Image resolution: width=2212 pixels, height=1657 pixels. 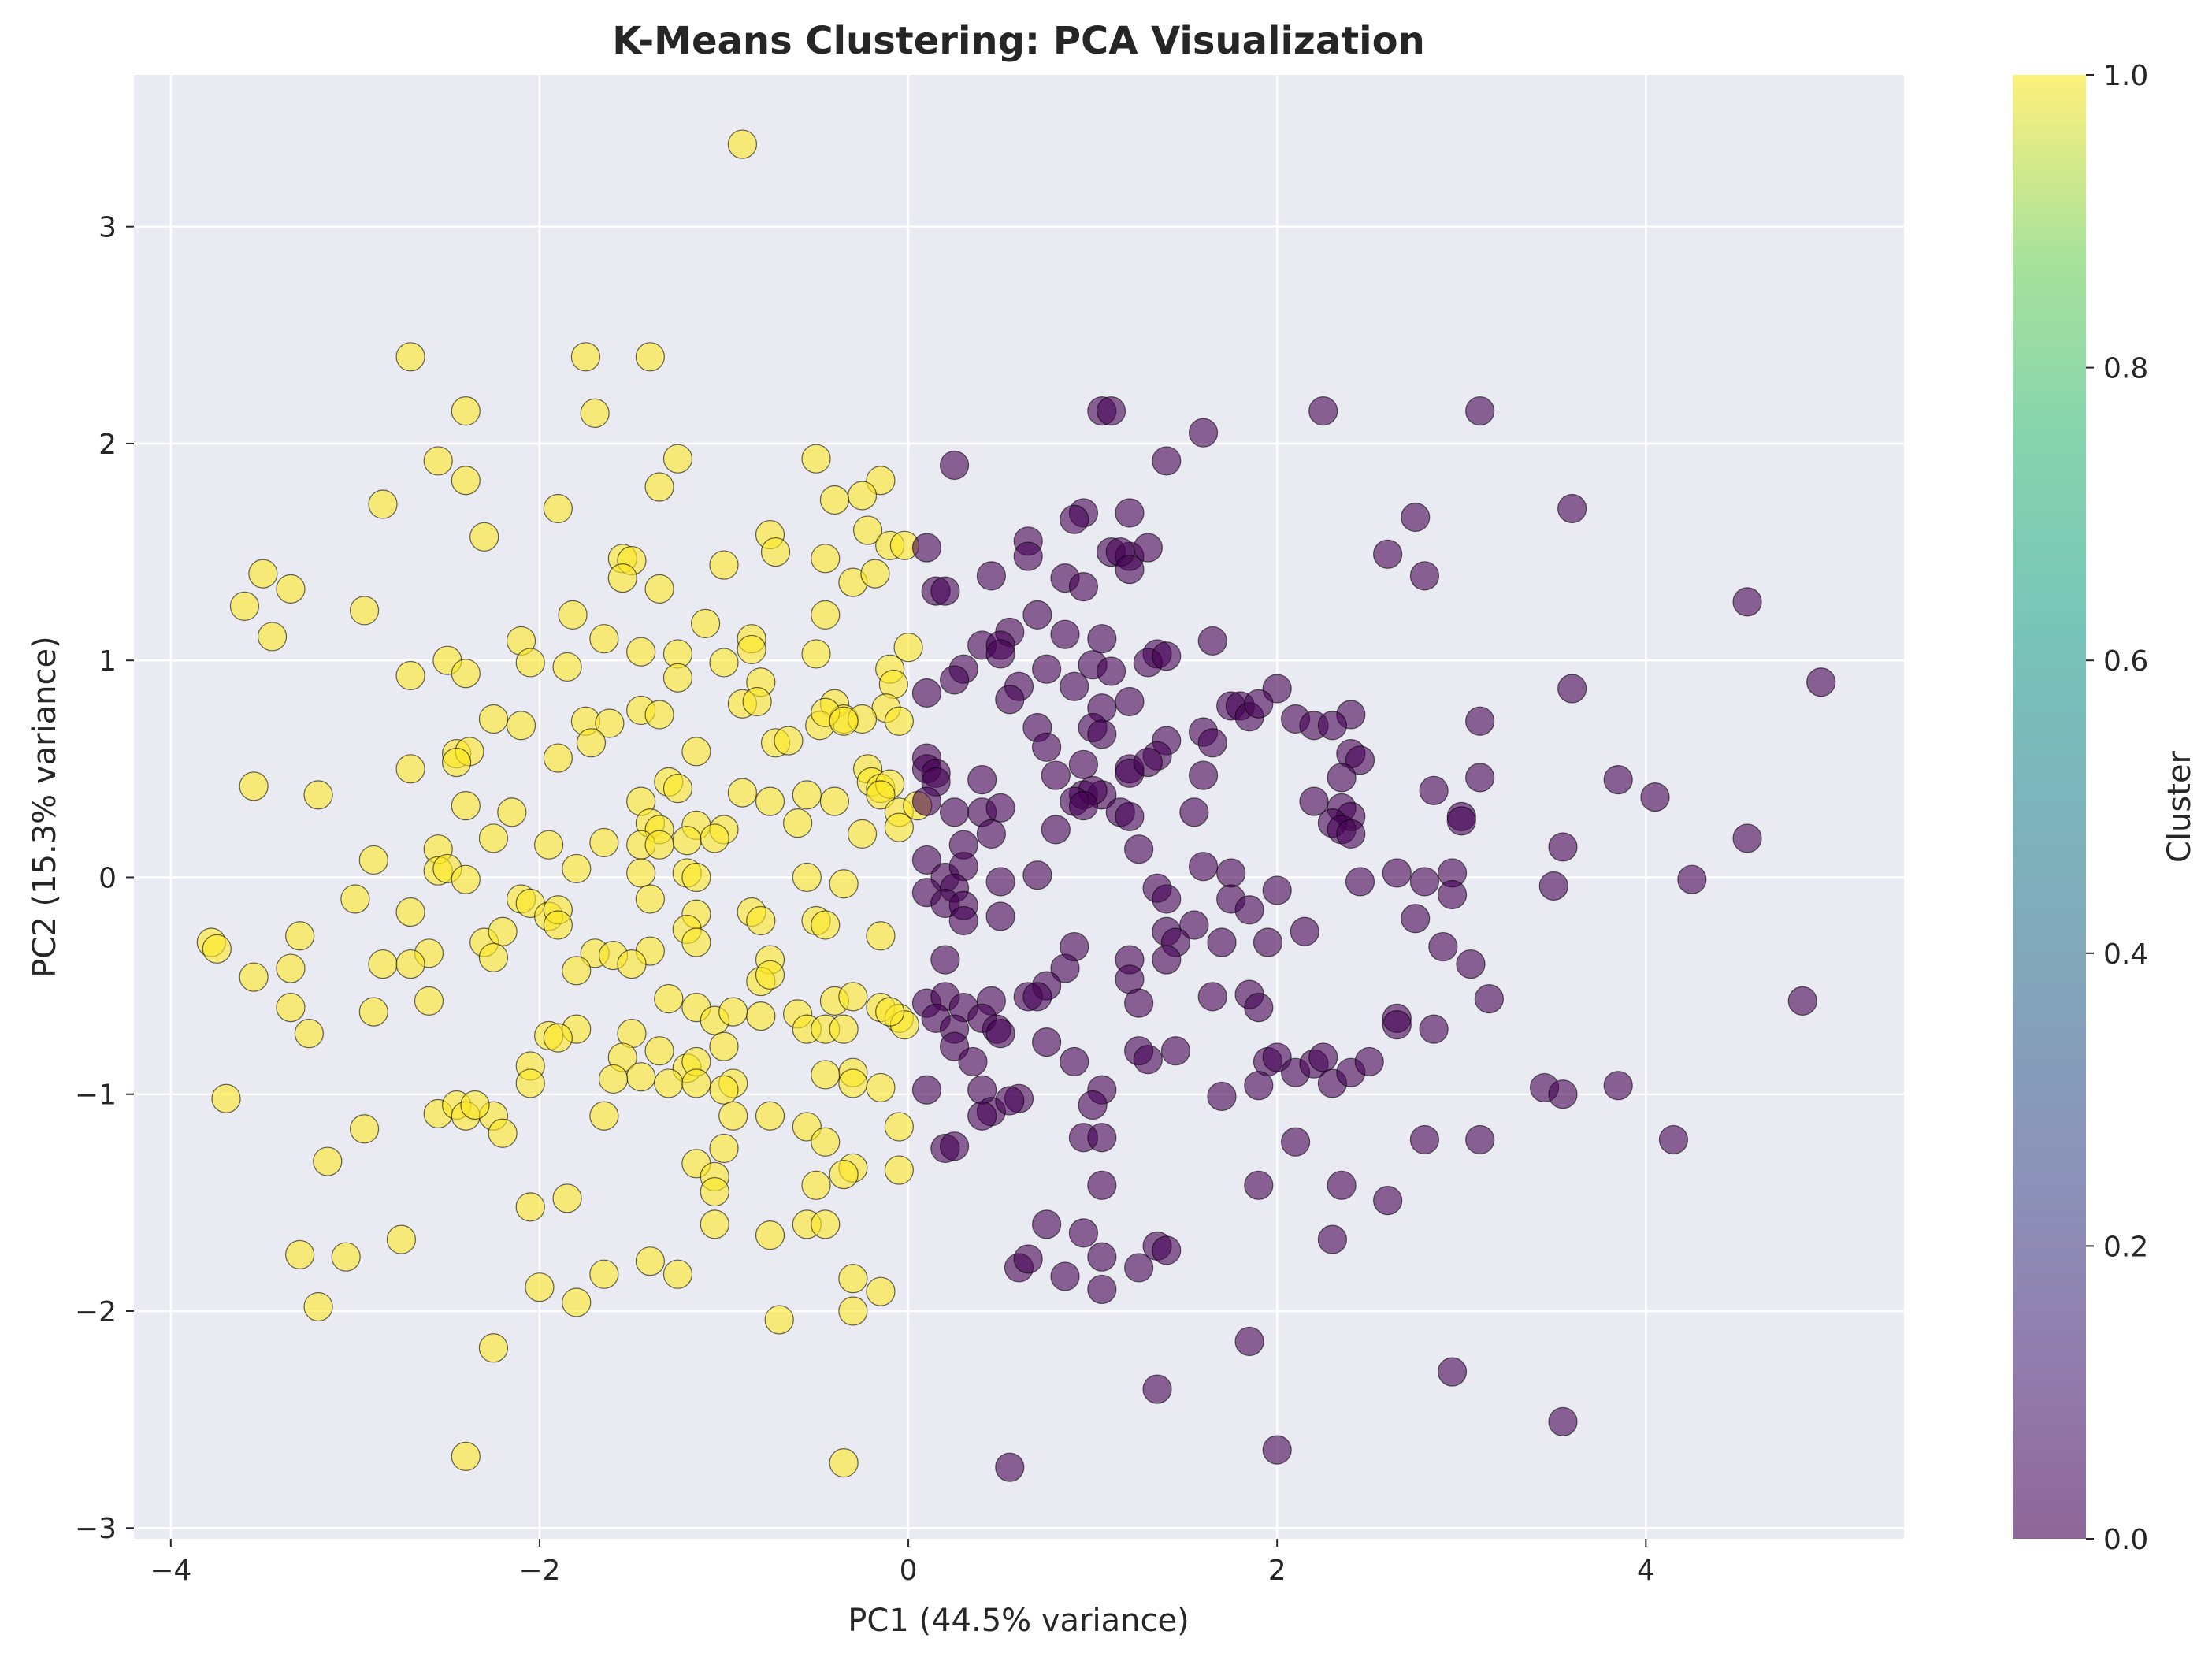 What do you see at coordinates (2049, 807) in the screenshot?
I see `colorbar` at bounding box center [2049, 807].